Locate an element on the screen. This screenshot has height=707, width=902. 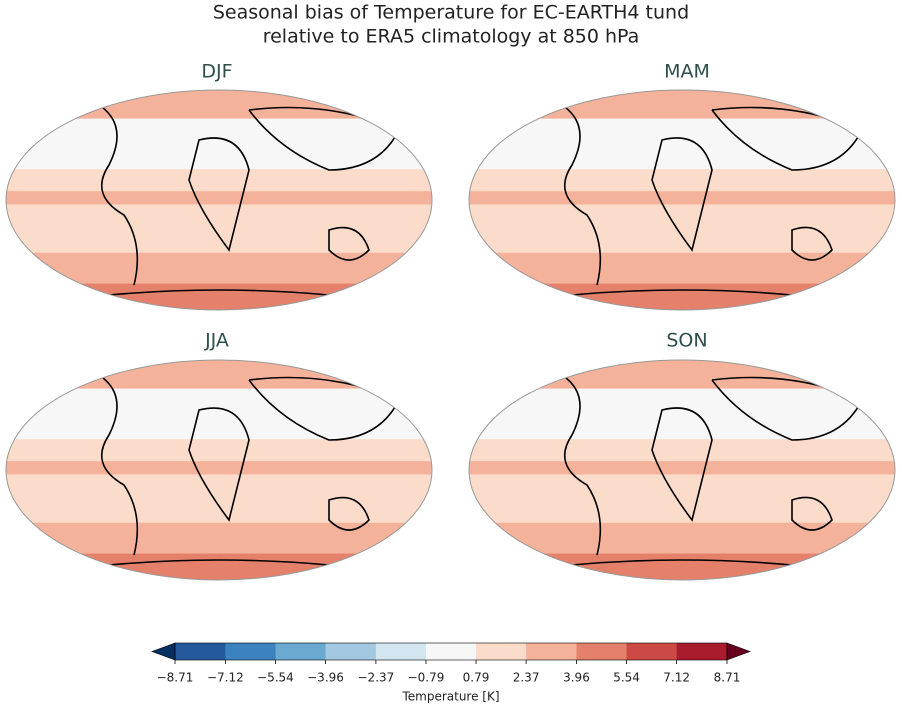
panel-label: JJA is located at coordinates (216, 341).